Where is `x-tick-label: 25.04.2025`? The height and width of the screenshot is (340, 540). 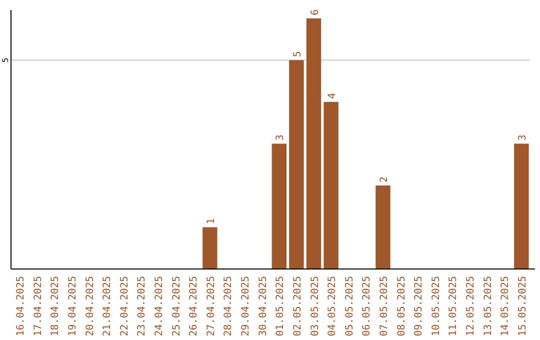 x-tick-label: 25.04.2025 is located at coordinates (176, 306).